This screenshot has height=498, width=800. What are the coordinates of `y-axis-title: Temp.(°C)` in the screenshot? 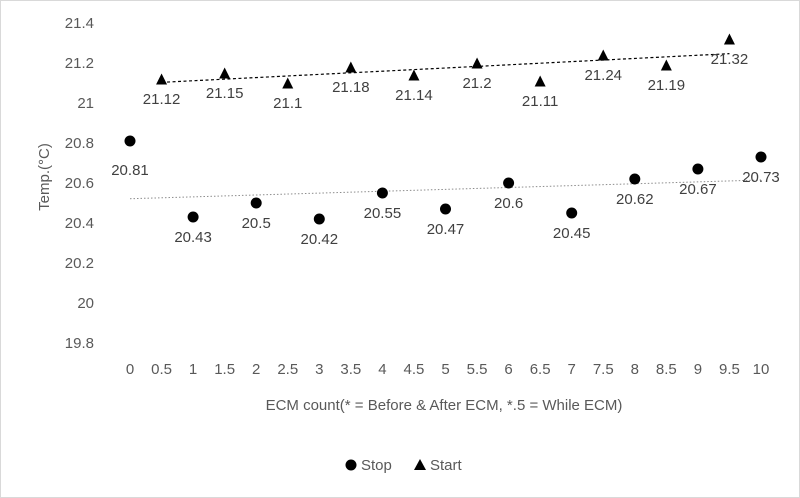 It's located at (44, 177).